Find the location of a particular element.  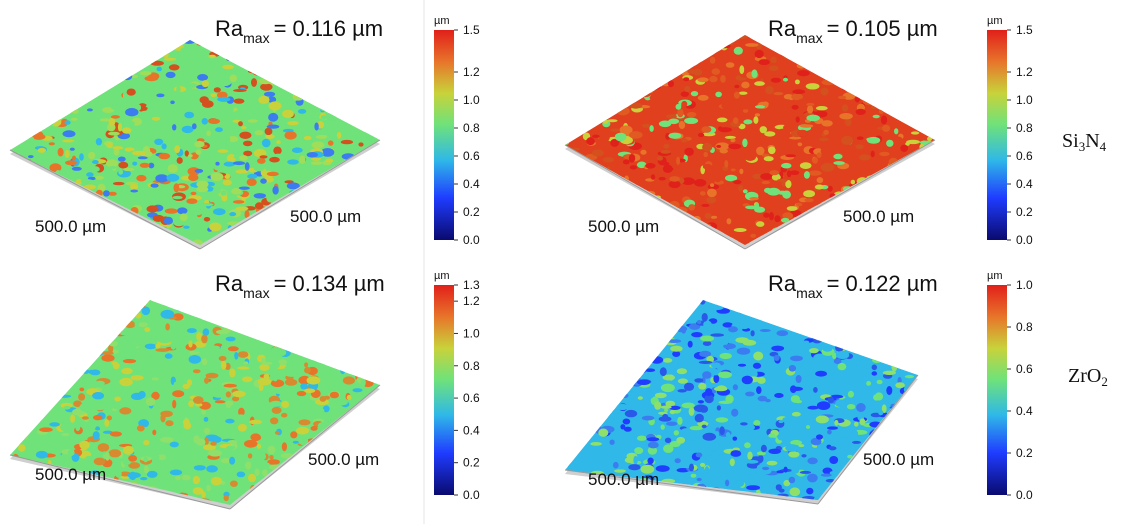

colorbar-tick-label: 1.0 is located at coordinates (1024, 285).